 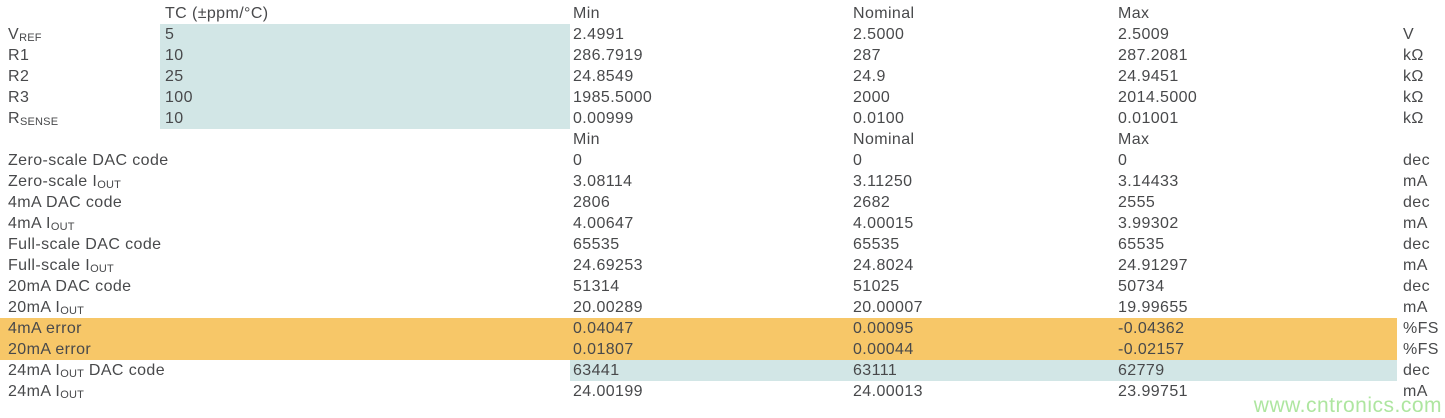 What do you see at coordinates (858, 160) in the screenshot?
I see `cell-nominal: 0` at bounding box center [858, 160].